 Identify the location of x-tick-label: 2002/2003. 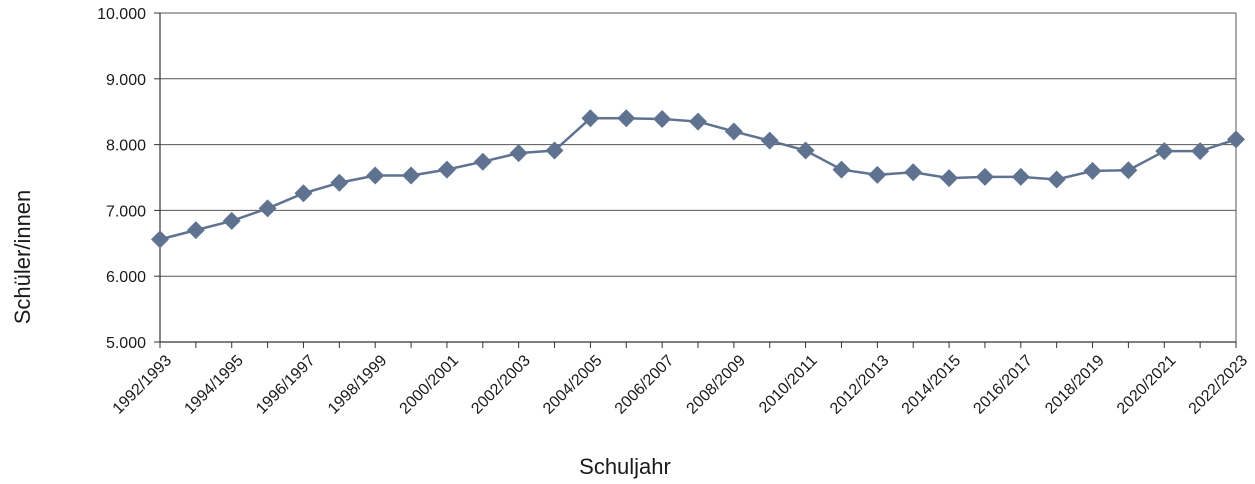
(501, 385).